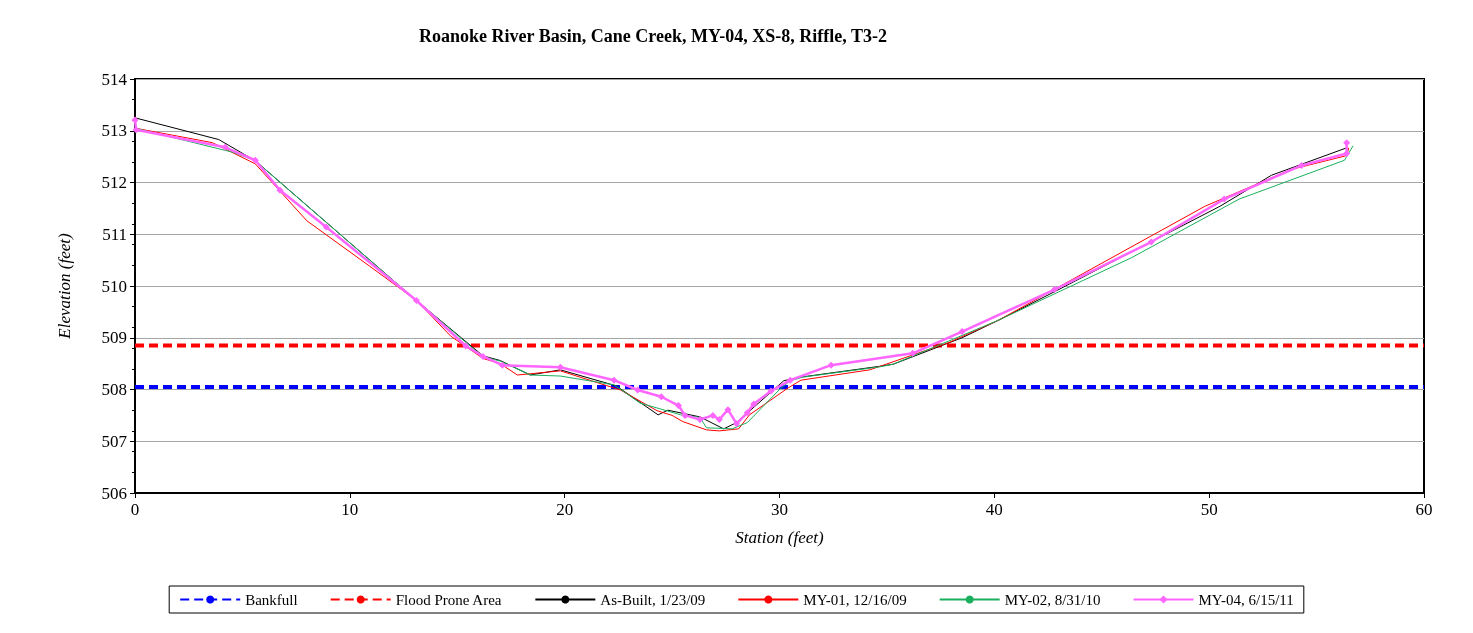  Describe the element at coordinates (1424, 509) in the screenshot. I see `x-tick-label: 60` at that location.